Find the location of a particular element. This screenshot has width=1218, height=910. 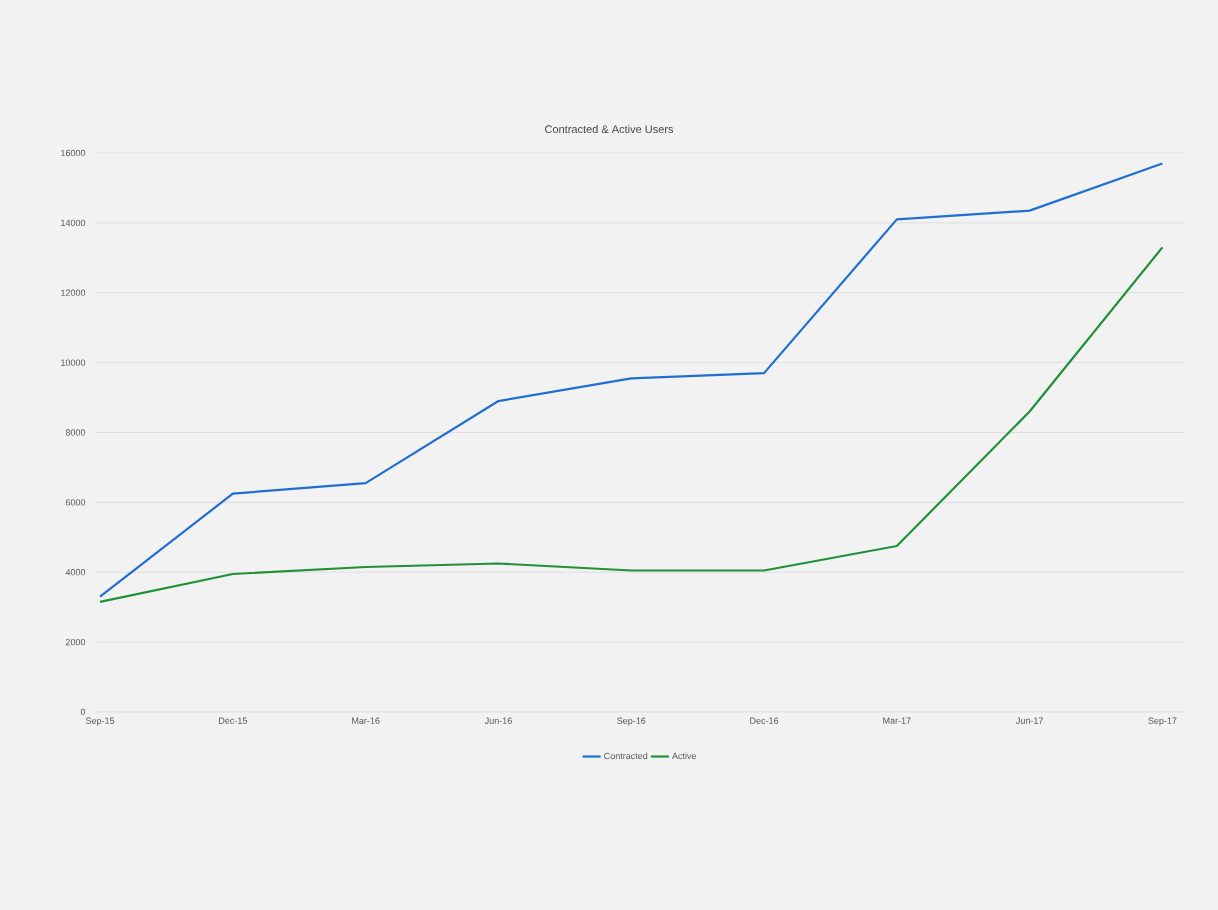

x-tick-label: Sep-17 is located at coordinates (1162, 721).